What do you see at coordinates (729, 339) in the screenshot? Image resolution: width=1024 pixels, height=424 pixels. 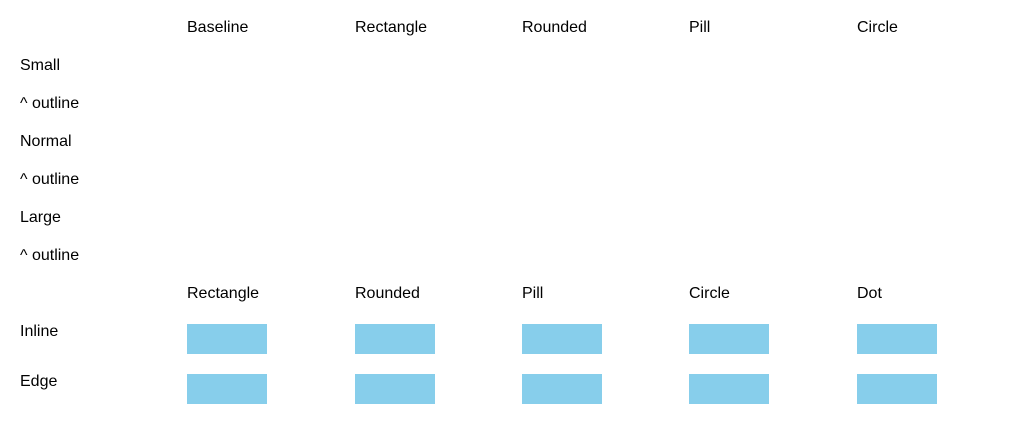 I see `inline-circle-swatch` at bounding box center [729, 339].